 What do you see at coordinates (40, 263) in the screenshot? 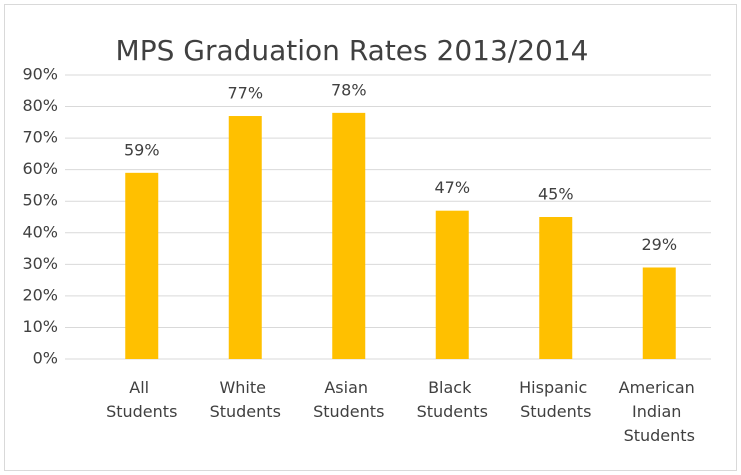
I see `y-tick-label: 30%` at bounding box center [40, 263].